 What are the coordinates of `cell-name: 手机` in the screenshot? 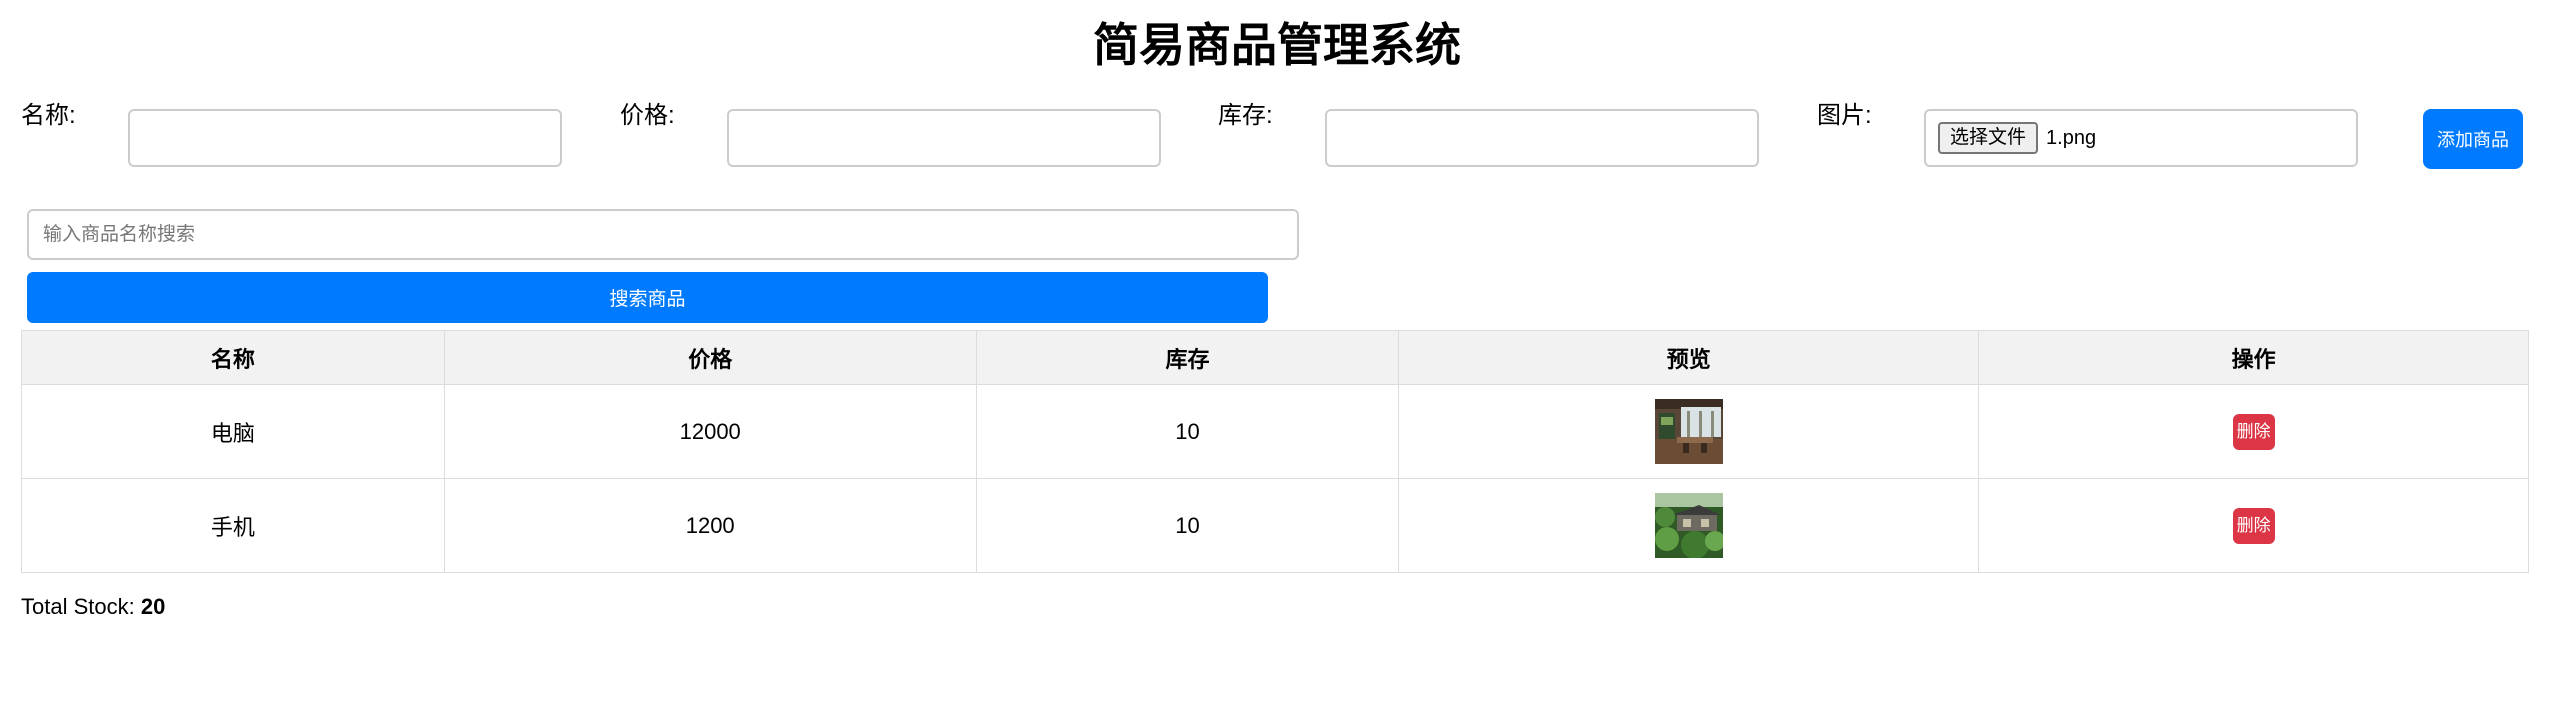 It's located at (233, 525).